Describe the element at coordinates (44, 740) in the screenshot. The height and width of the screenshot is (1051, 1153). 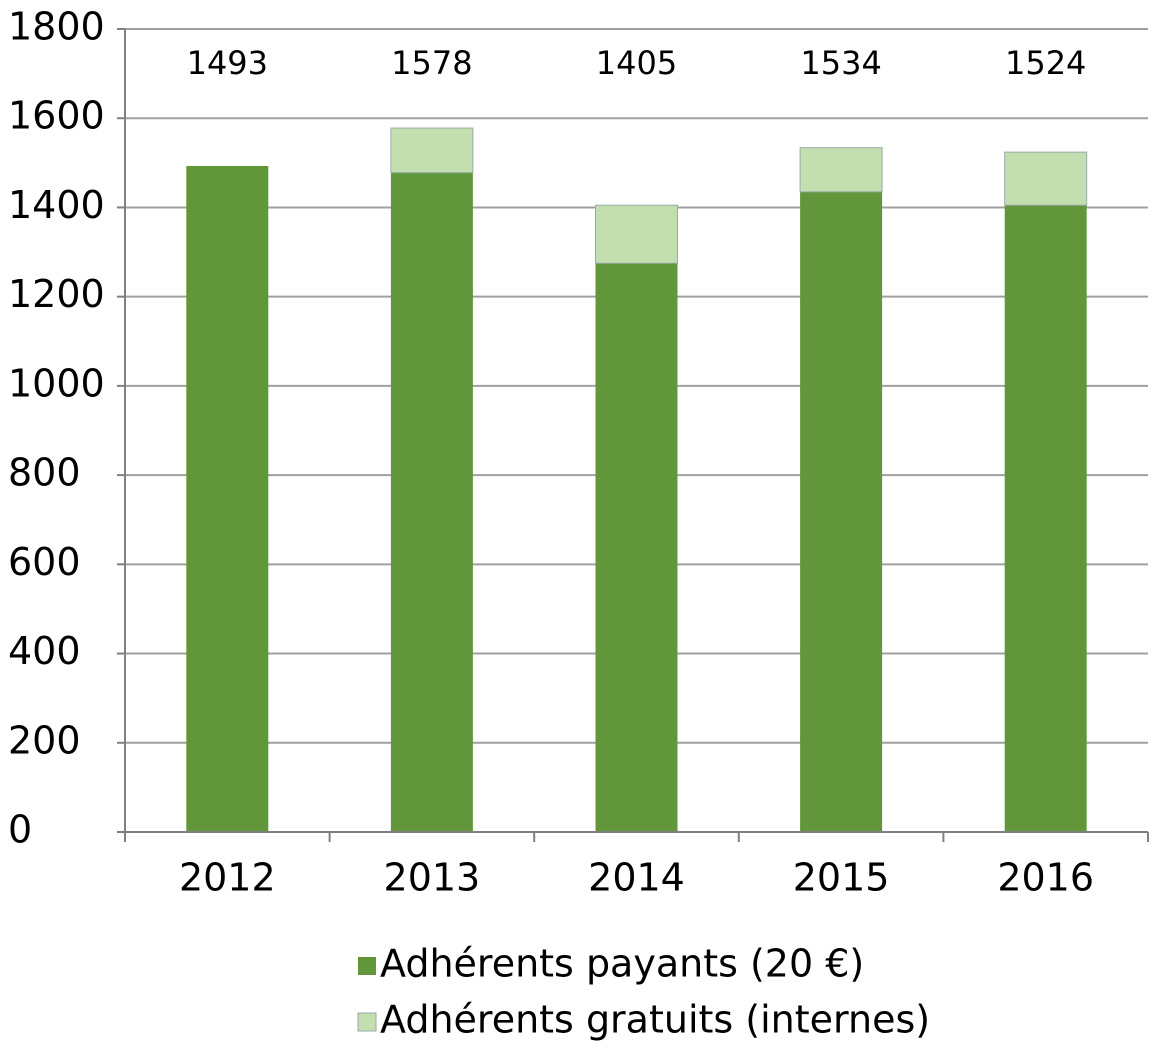
I see `y-tick-label: 200` at that location.